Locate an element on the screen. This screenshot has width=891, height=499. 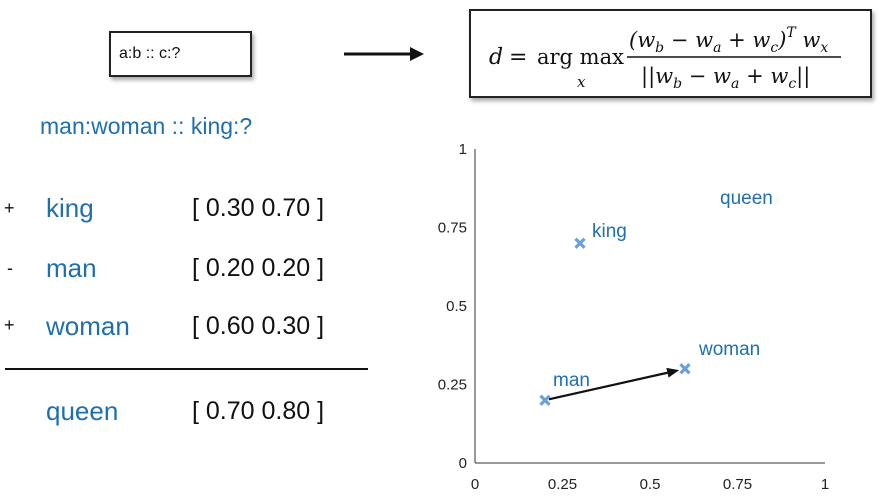
point-label-woman: woman is located at coordinates (729, 349).